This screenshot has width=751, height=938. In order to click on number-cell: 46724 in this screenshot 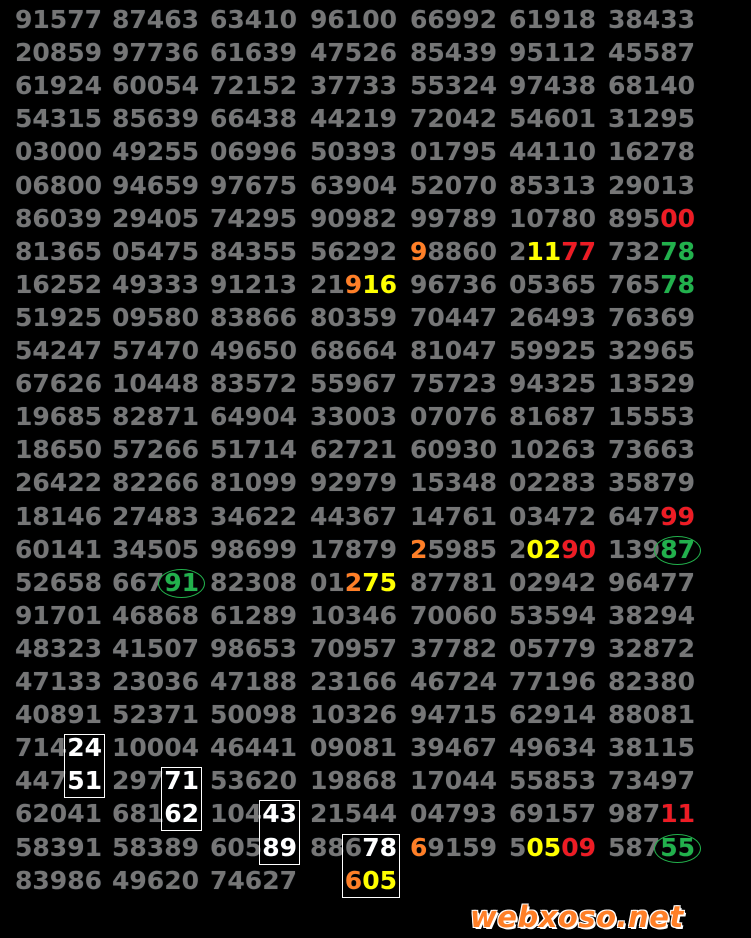, I will do `click(453, 681)`.